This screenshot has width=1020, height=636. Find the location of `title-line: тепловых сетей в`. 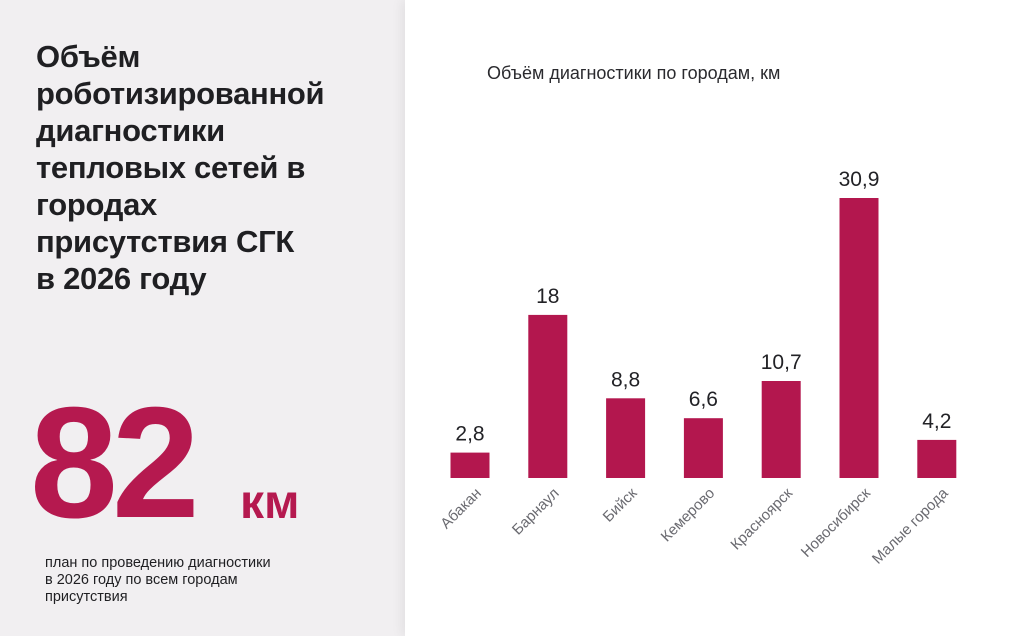

title-line: тепловых сетей в is located at coordinates (171, 167).